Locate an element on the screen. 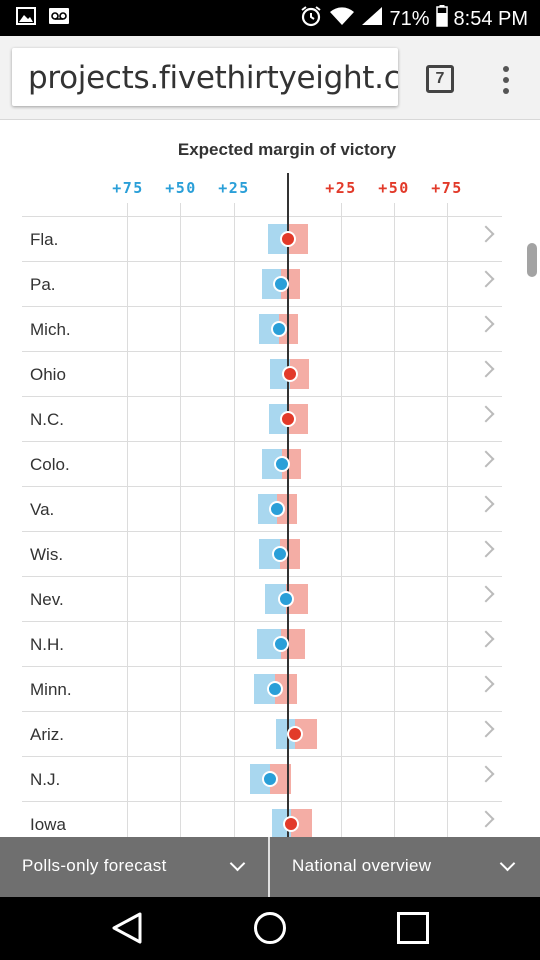 This screenshot has width=540, height=960. state-name: N.C. is located at coordinates (47, 419).